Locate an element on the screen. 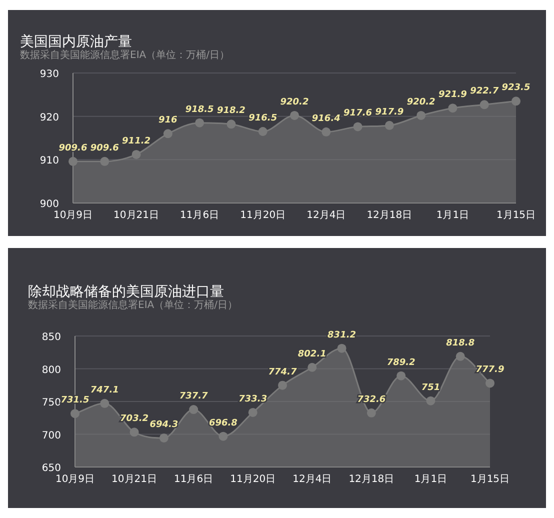  data-label: 732.6 is located at coordinates (371, 399).